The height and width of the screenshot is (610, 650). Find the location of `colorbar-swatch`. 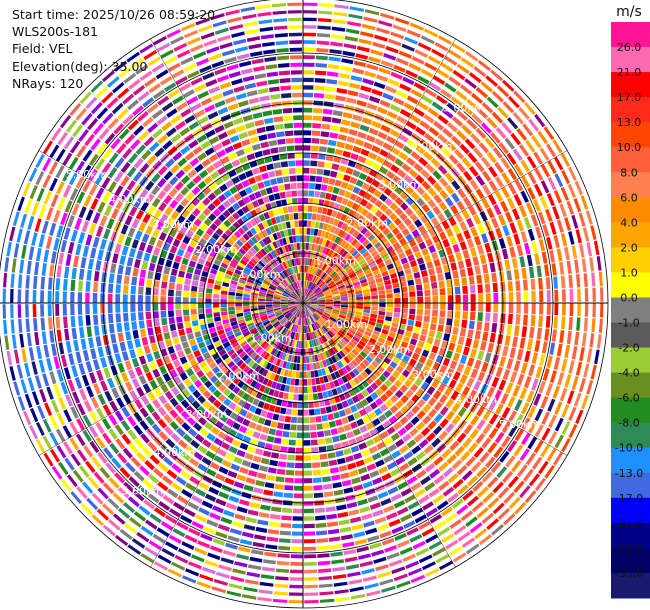

colorbar-swatch is located at coordinates (630, 185).